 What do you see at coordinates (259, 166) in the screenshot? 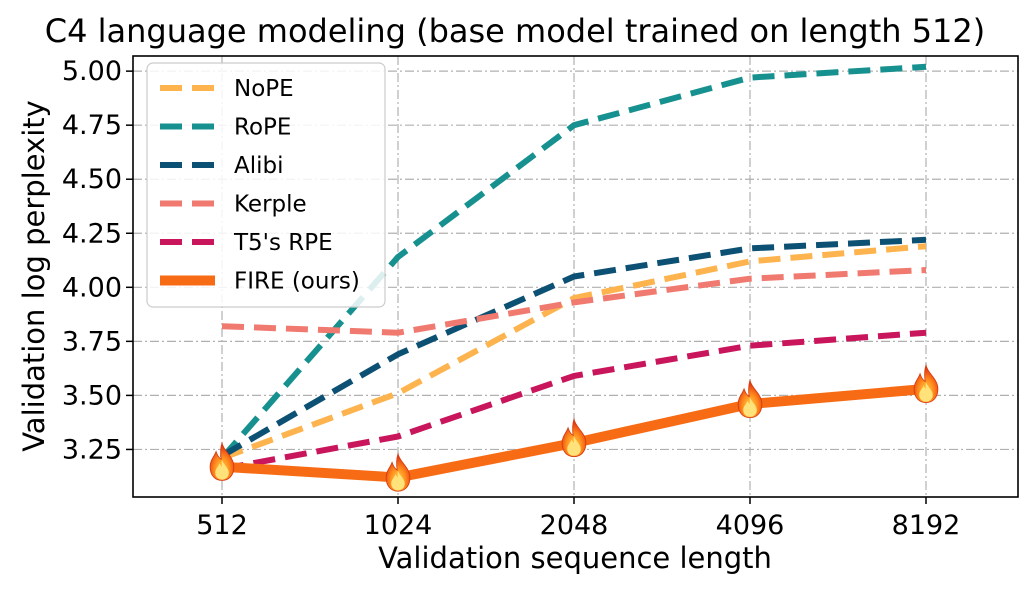
I see `legend-label-alibi: Alibi` at bounding box center [259, 166].